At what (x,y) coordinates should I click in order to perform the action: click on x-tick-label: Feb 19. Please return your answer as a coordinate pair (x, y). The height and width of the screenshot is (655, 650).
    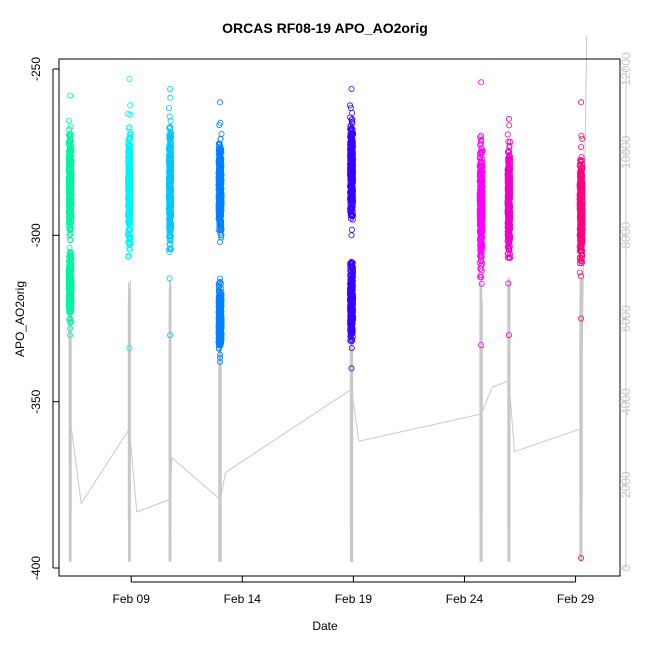
    Looking at the image, I should click on (354, 599).